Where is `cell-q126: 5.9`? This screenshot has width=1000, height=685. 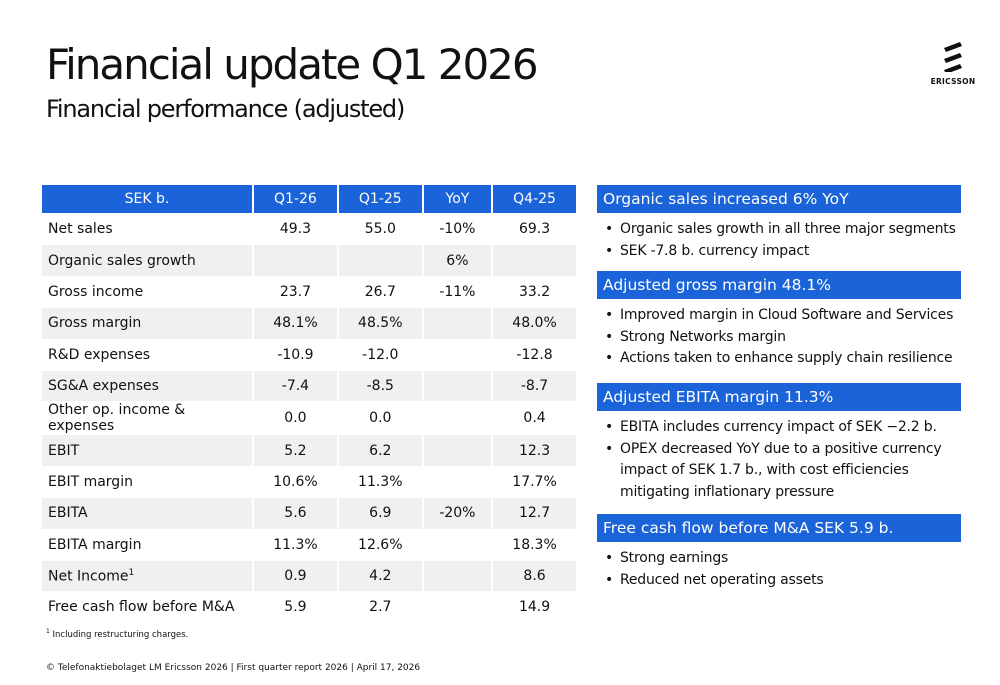 cell-q126: 5.9 is located at coordinates (295, 606).